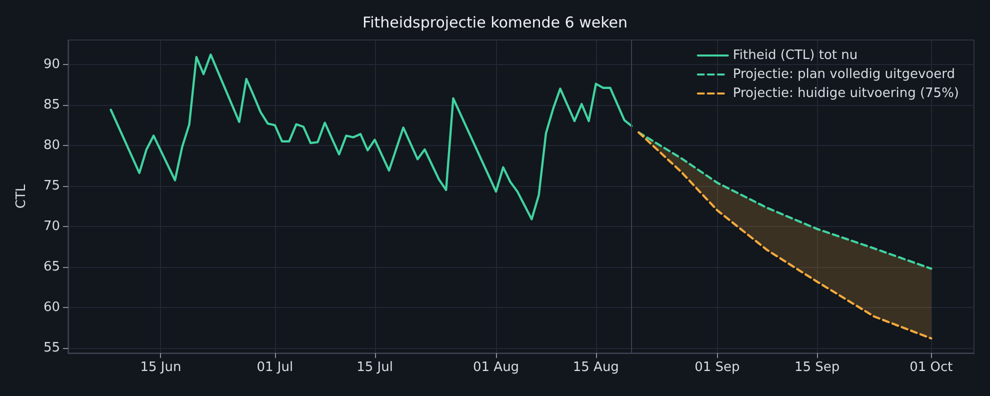 The height and width of the screenshot is (396, 990). I want to click on x-tick-label: 01 Aug, so click(496, 367).